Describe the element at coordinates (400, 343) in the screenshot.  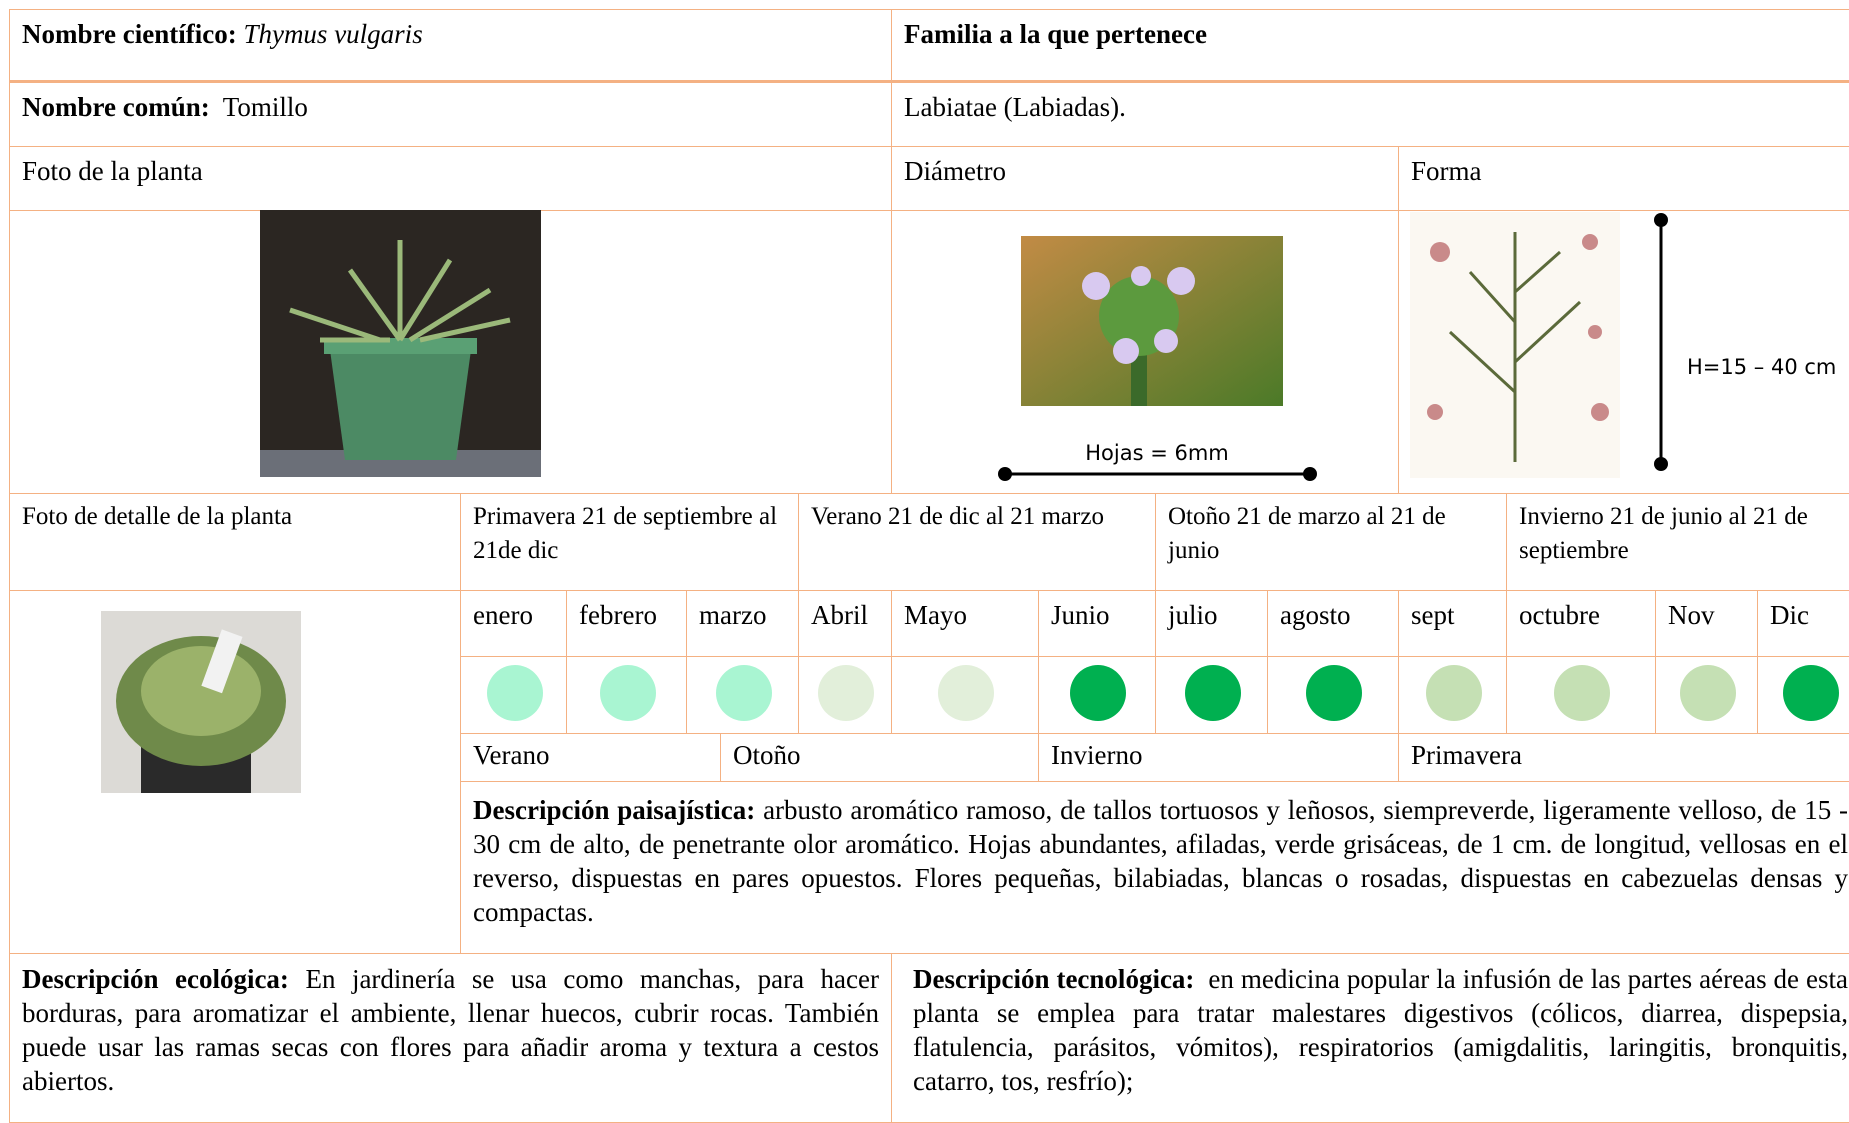
I see `plant-photo` at that location.